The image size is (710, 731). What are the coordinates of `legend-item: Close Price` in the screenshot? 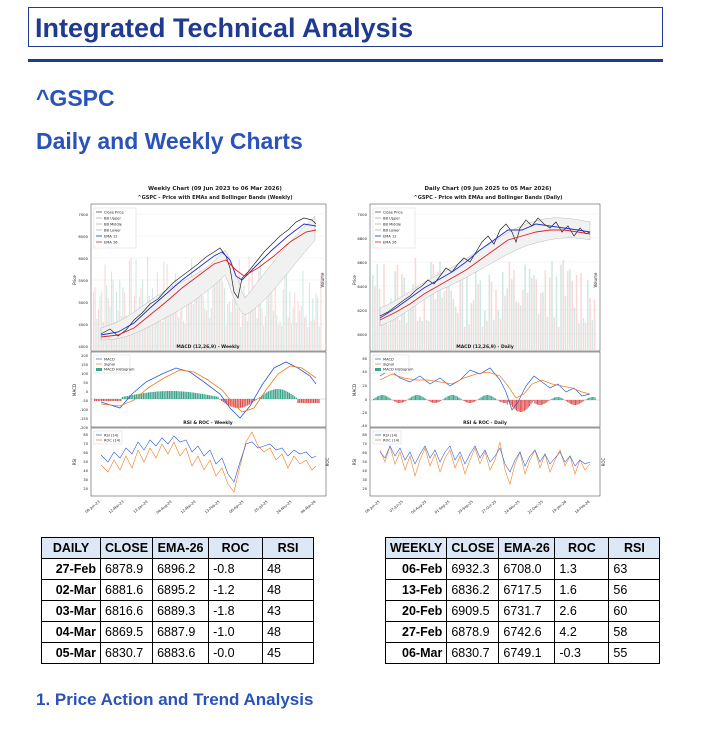 It's located at (114, 213).